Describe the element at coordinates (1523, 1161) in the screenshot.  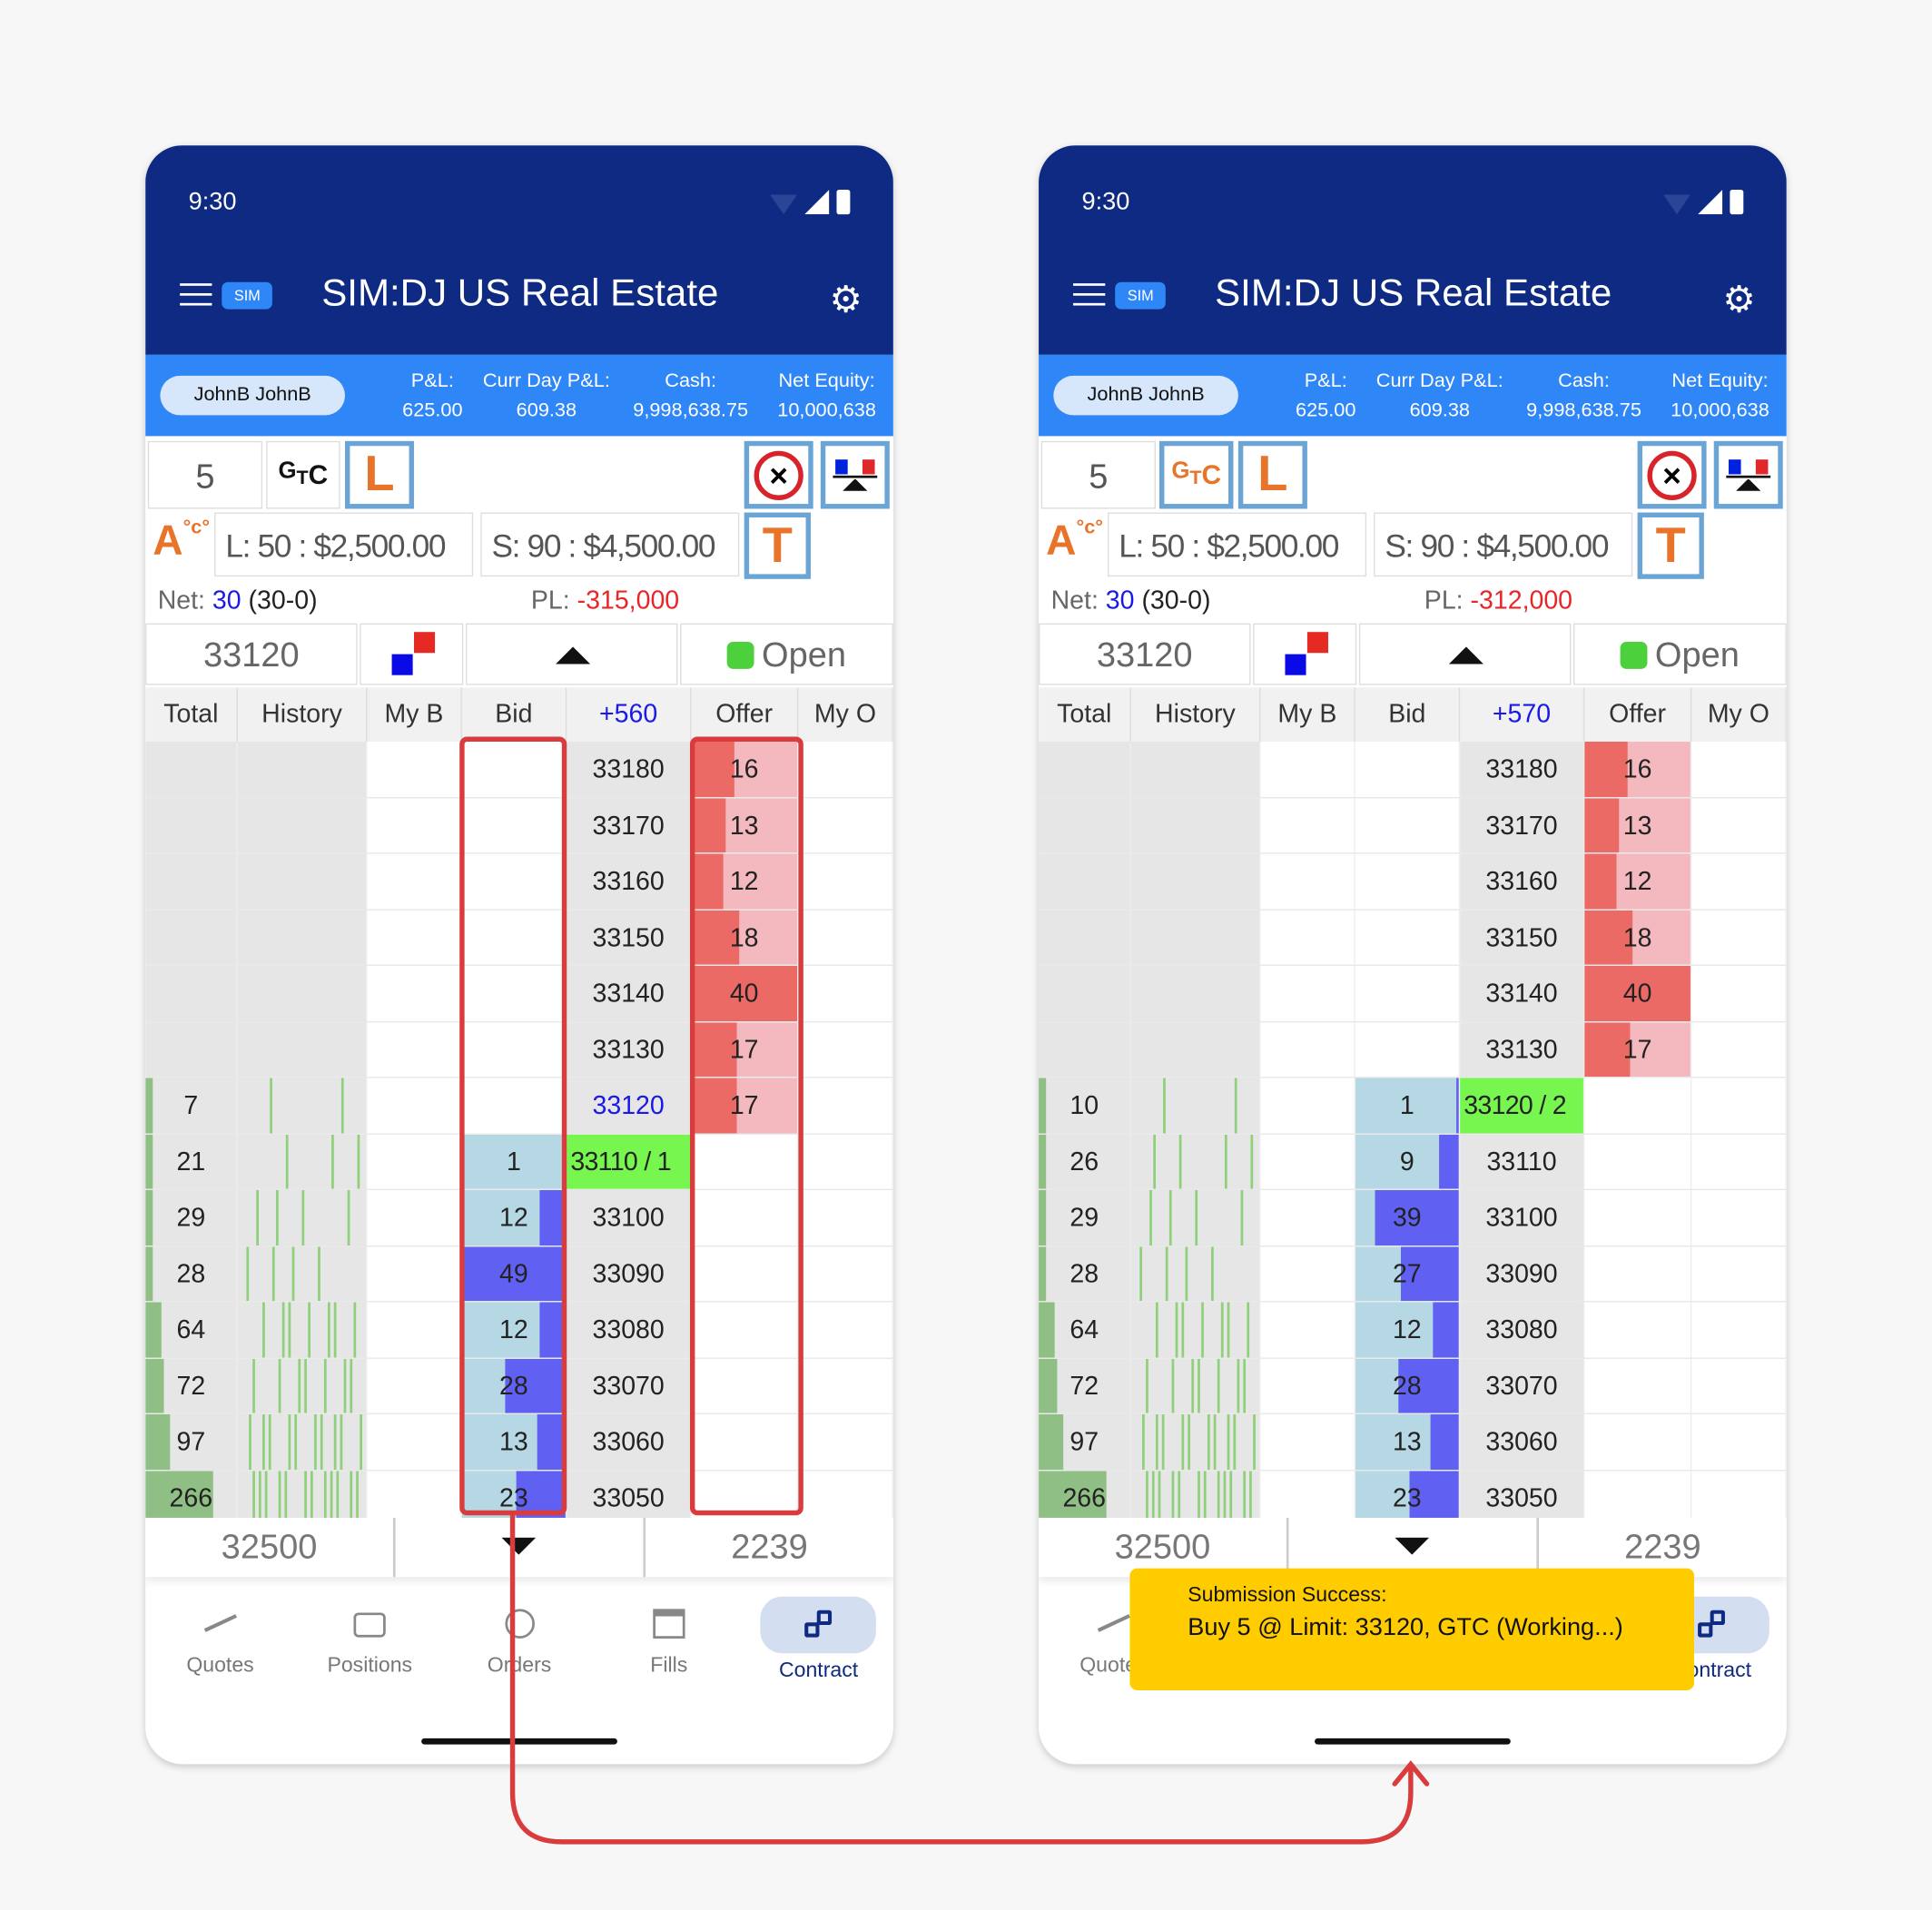
I see `price-cell: 33110` at that location.